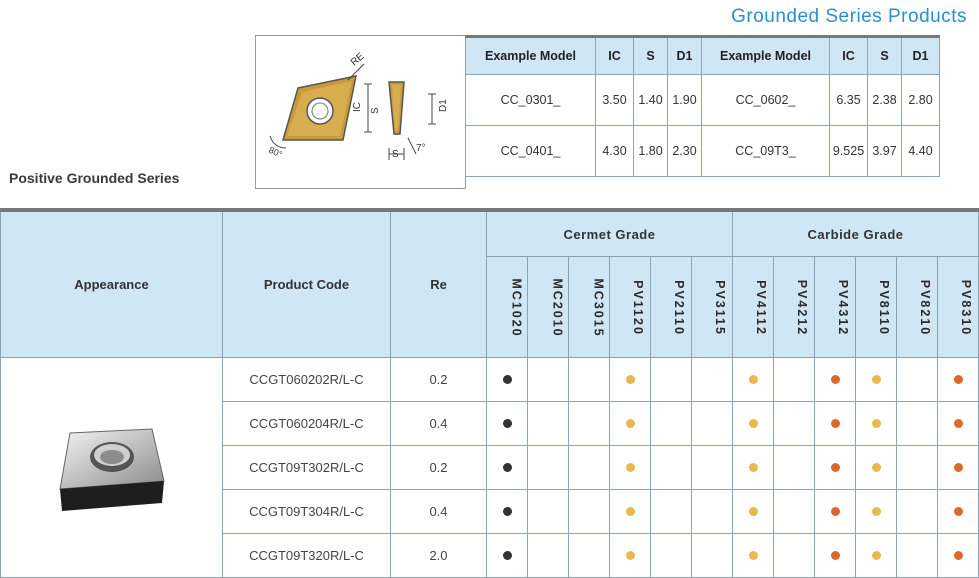 This screenshot has height=578, width=979. What do you see at coordinates (609, 232) in the screenshot?
I see `cermet-grade-header: Cermet Grade` at bounding box center [609, 232].